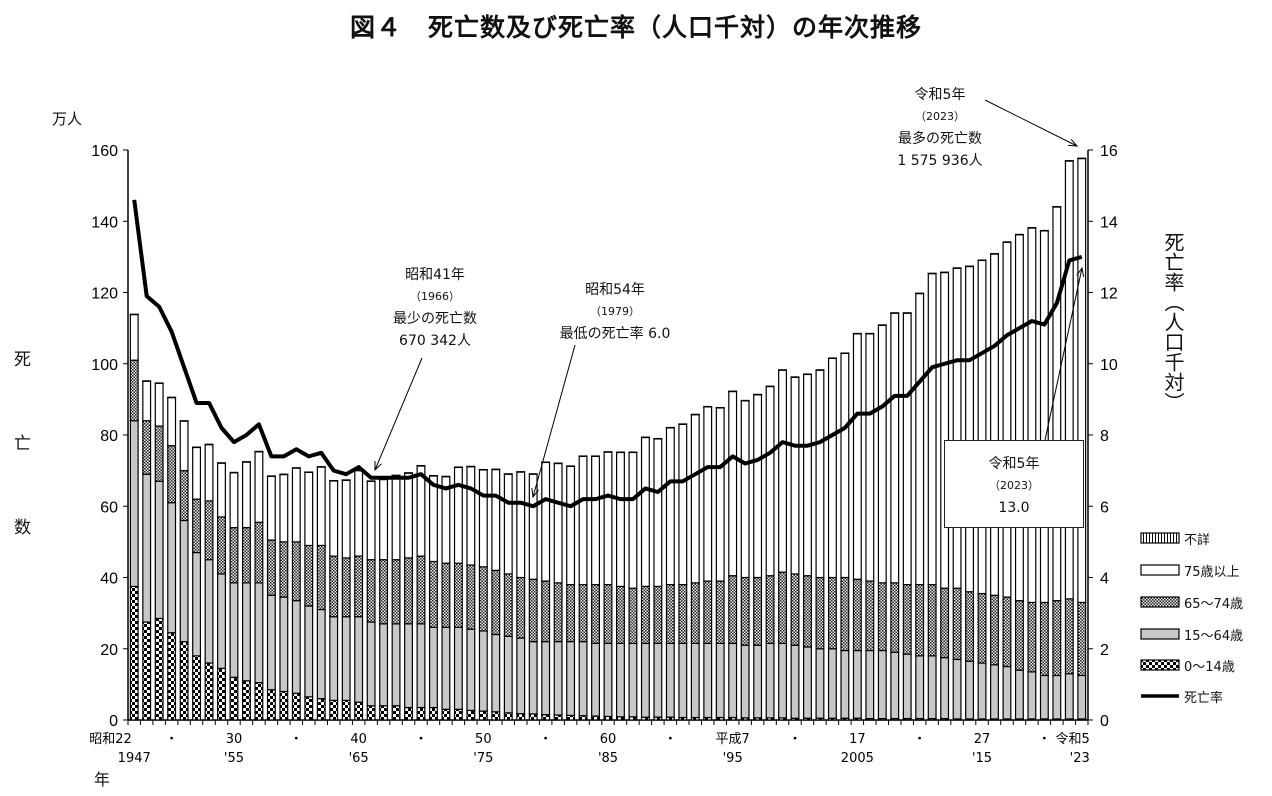  What do you see at coordinates (435, 296) in the screenshot?
I see `annotation-year: （1966）` at bounding box center [435, 296].